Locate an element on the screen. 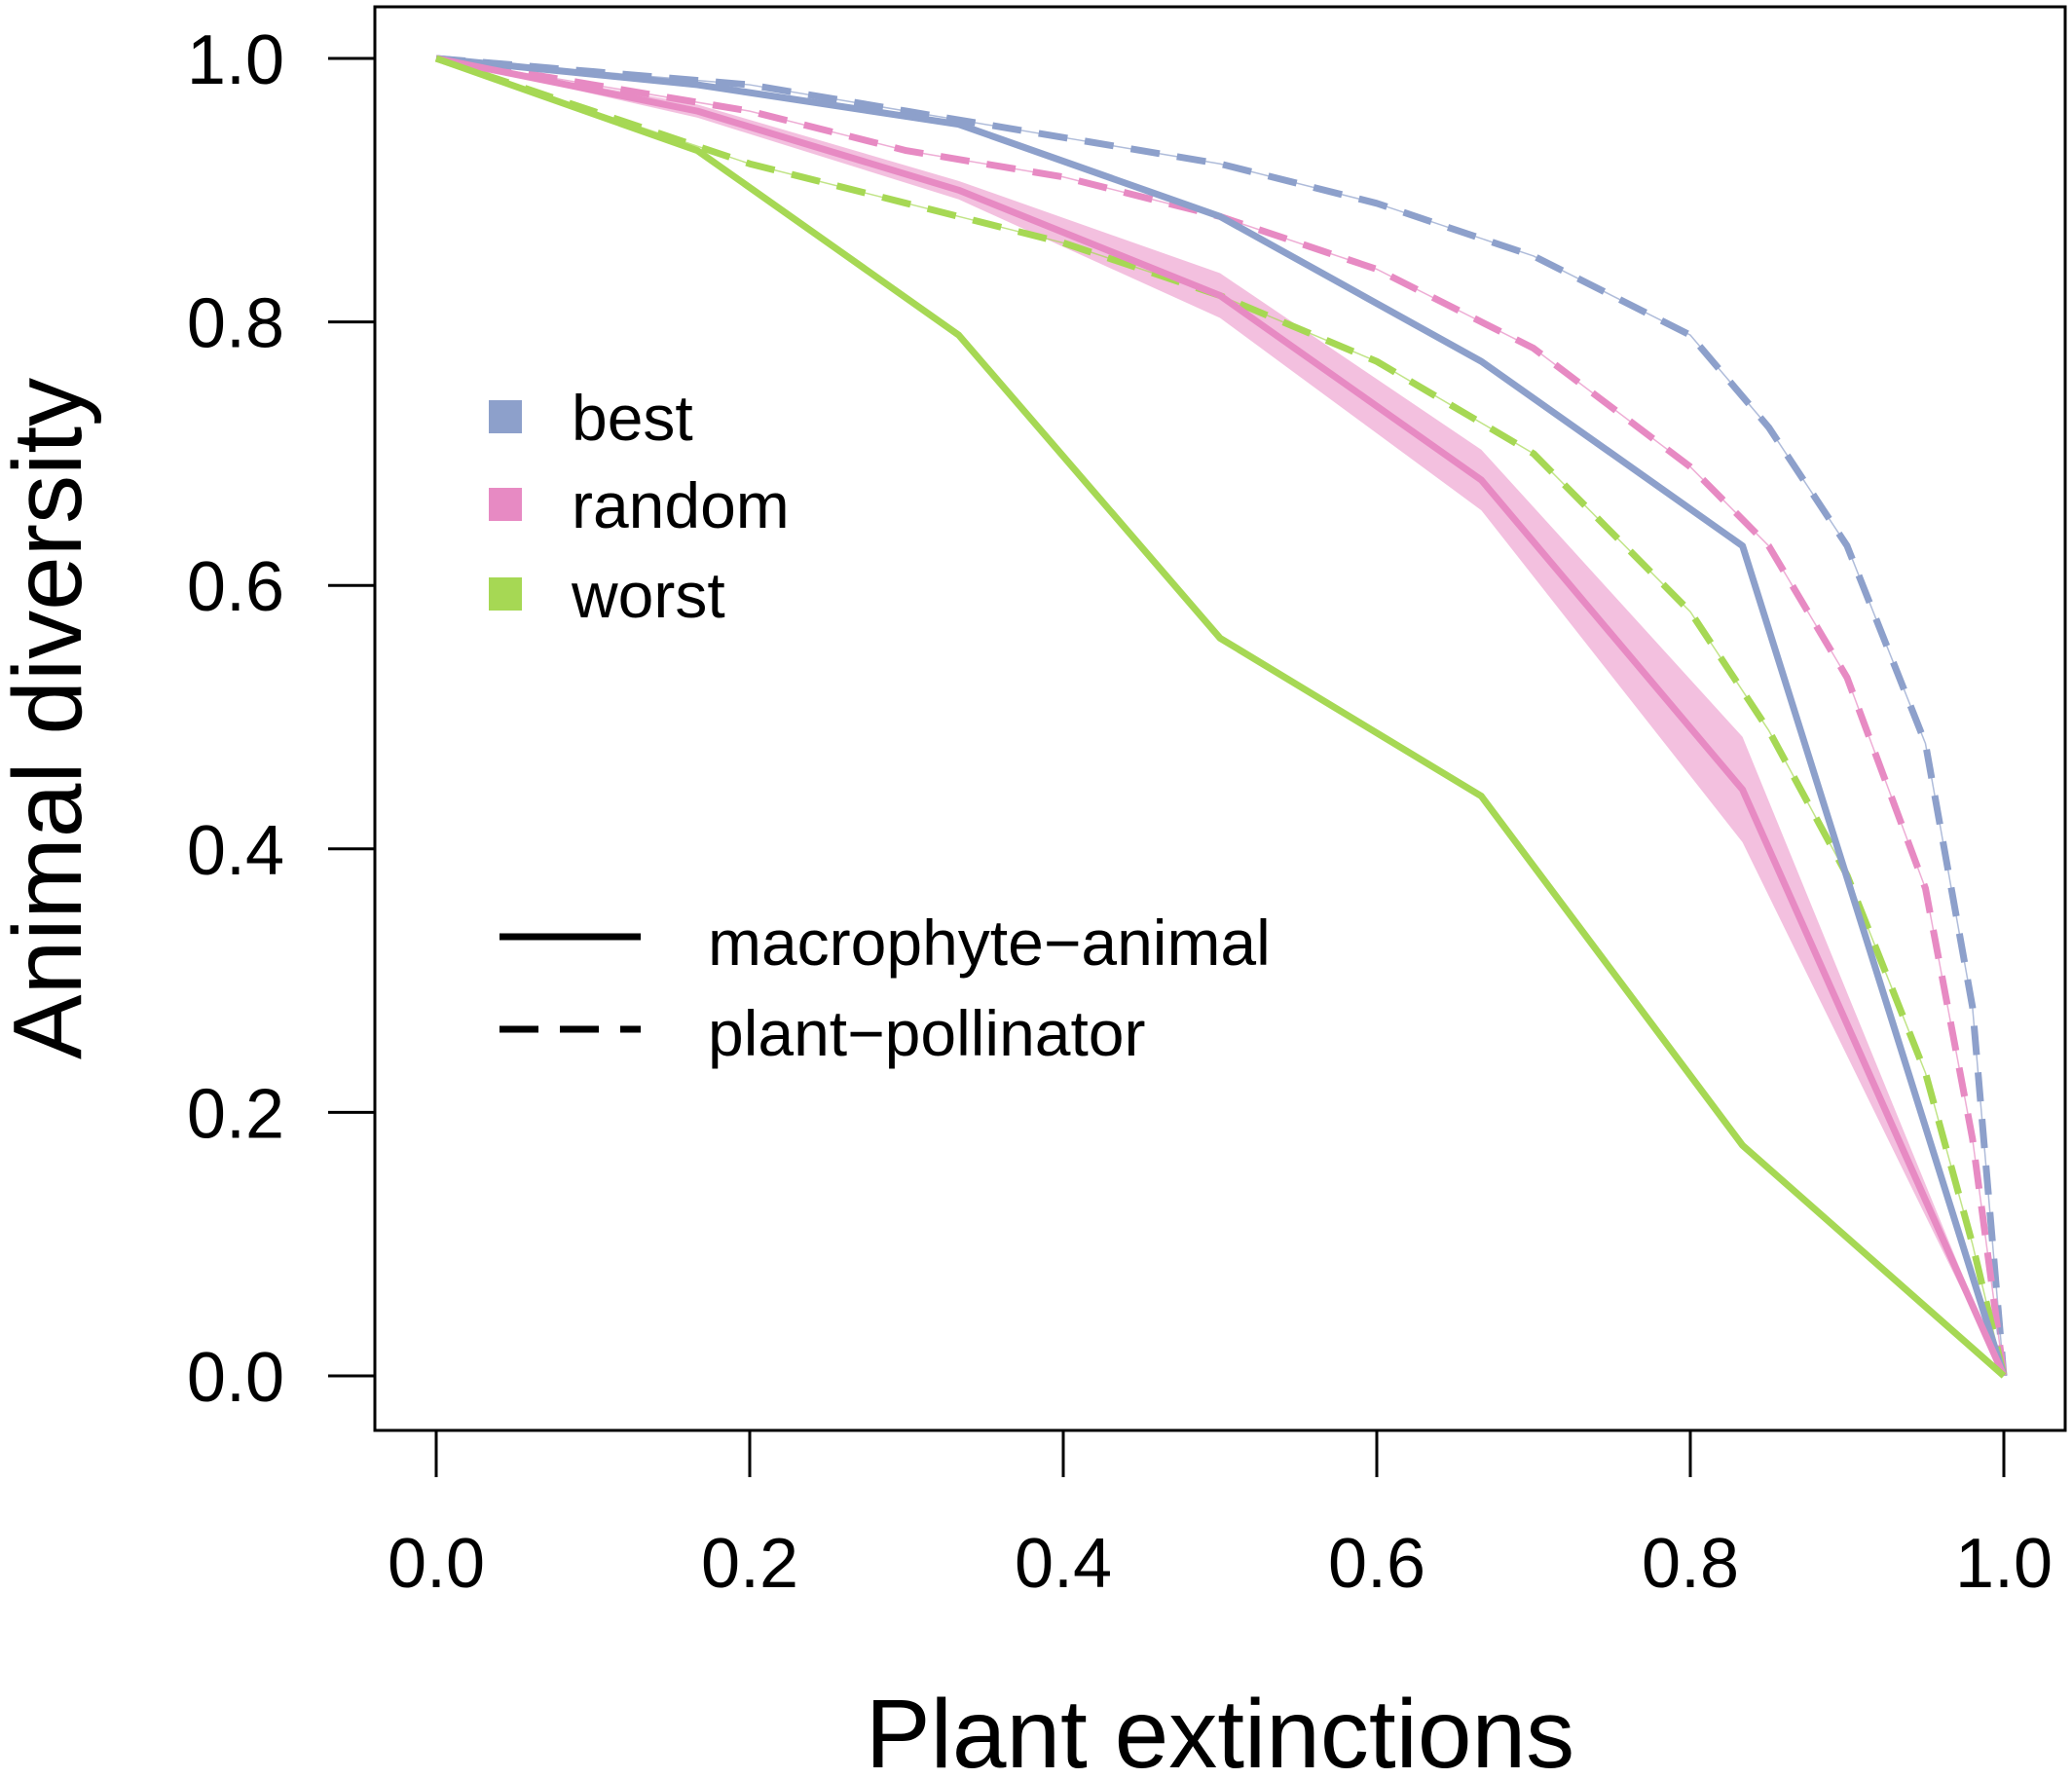 This screenshot has width=2072, height=1779. y-tick-label: 0.2 is located at coordinates (235, 1114).